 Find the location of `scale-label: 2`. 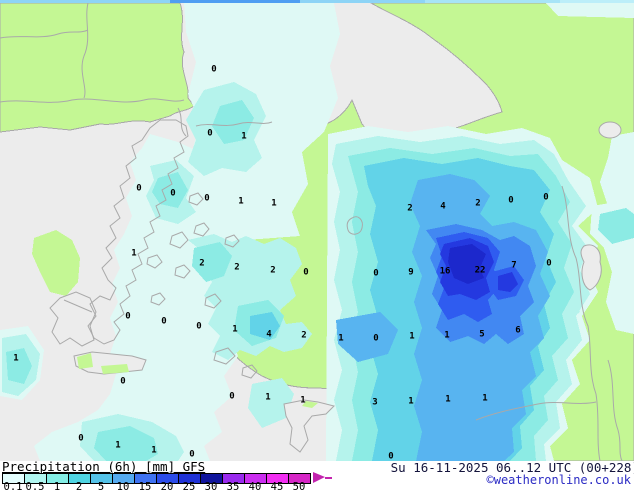

scale-label: 2 is located at coordinates (79, 485).